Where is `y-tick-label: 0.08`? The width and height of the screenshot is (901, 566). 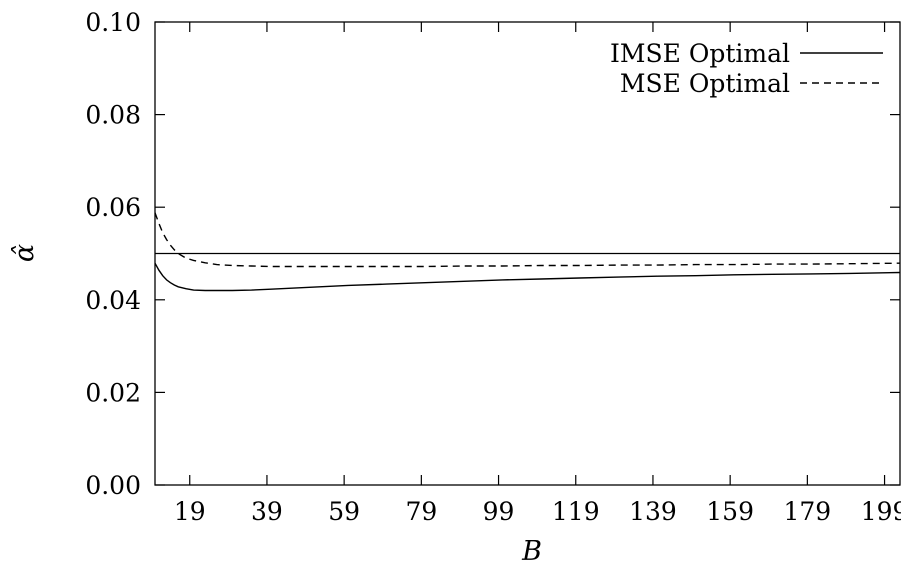
y-tick-label: 0.08 is located at coordinates (113, 115).